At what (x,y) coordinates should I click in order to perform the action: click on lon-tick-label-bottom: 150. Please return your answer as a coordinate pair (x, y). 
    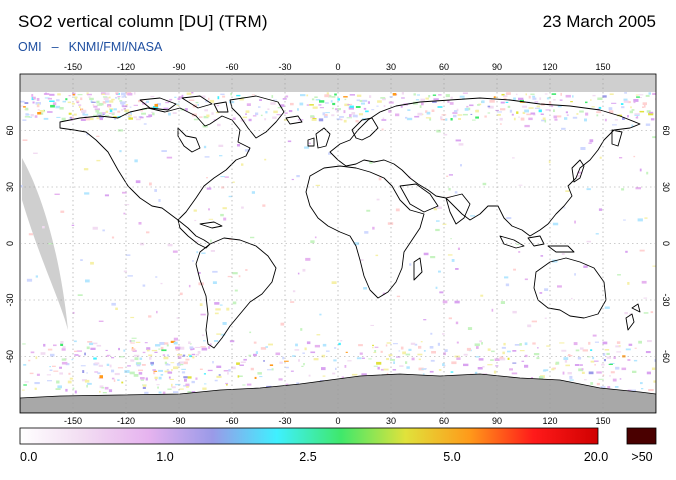
    Looking at the image, I should click on (602, 421).